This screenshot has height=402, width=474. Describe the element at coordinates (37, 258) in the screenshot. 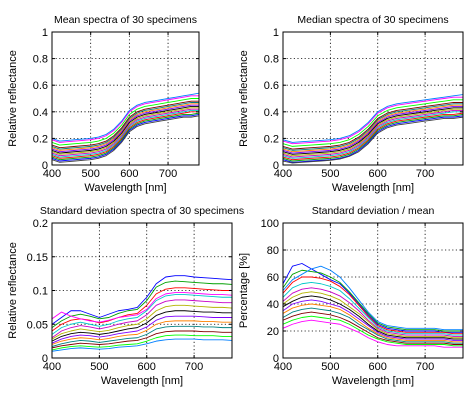

I see `y-tick-label: 0.15` at that location.